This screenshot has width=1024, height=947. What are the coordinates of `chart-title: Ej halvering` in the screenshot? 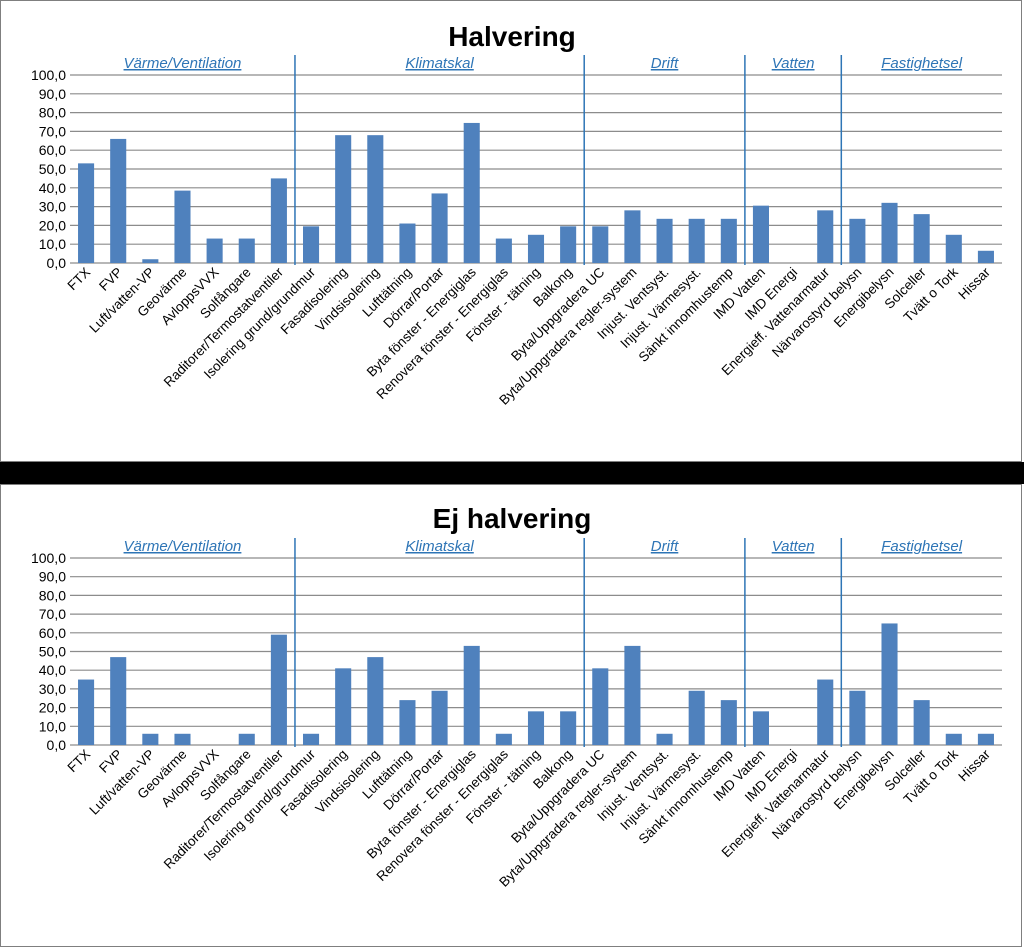 It's located at (512, 518).